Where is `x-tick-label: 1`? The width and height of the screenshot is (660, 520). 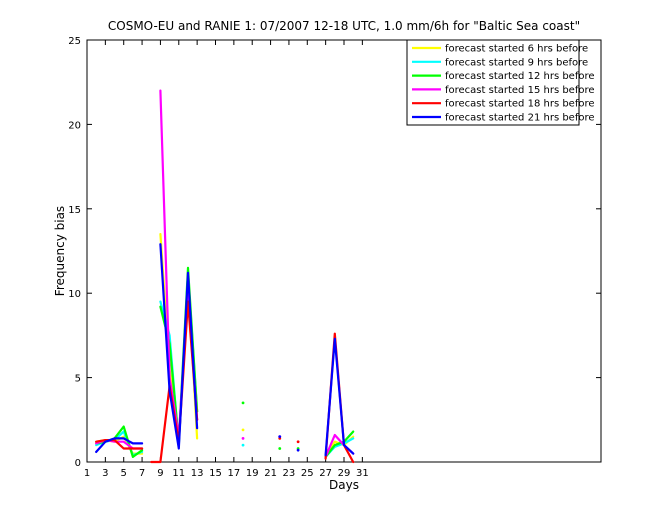
x-tick-label: 1 is located at coordinates (87, 473).